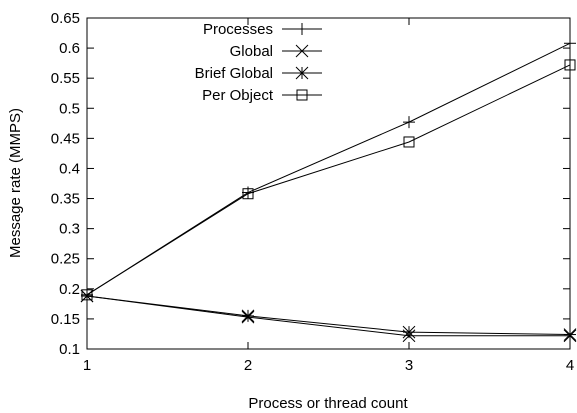 Image resolution: width=577 pixels, height=413 pixels. I want to click on y-tick-label: 0.45, so click(65, 138).